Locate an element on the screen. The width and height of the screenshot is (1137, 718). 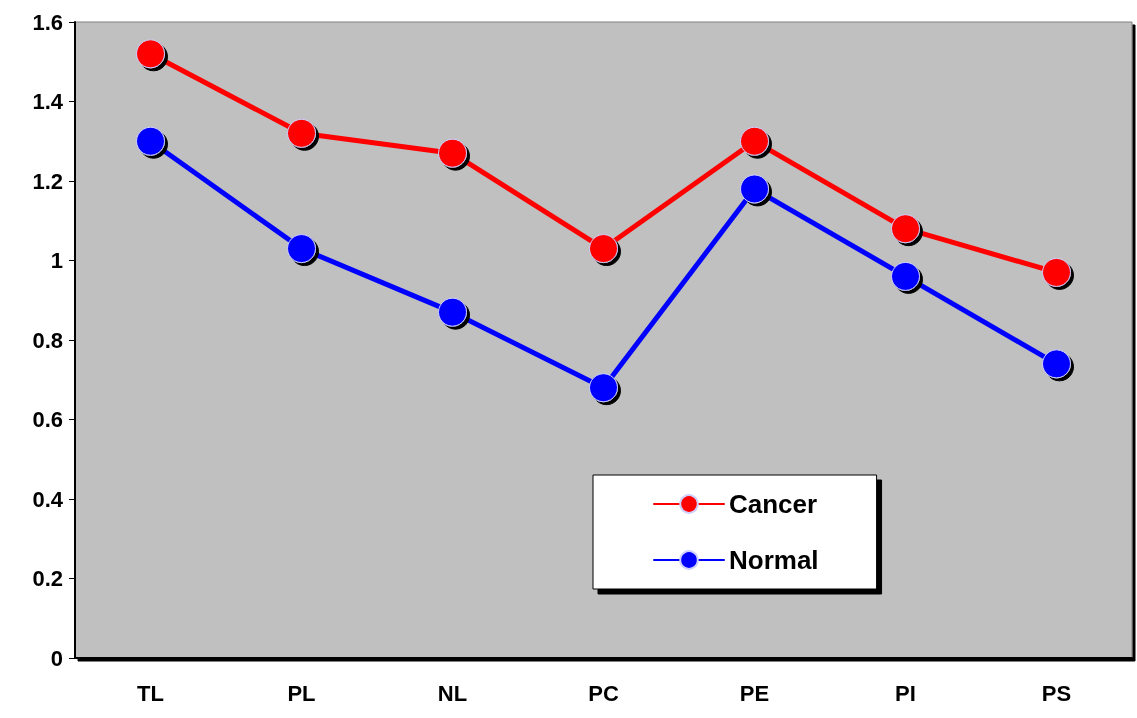
y-tick-label: 1 is located at coordinates (56, 260).